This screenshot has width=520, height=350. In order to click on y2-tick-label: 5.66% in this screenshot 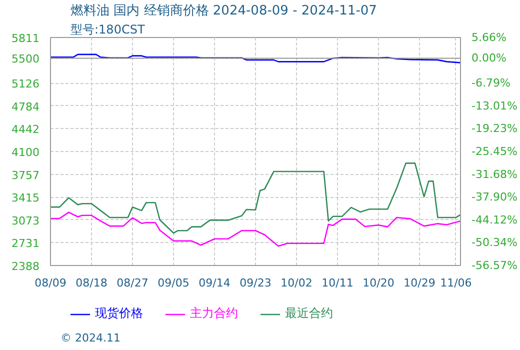, I will do `click(489, 37)`.